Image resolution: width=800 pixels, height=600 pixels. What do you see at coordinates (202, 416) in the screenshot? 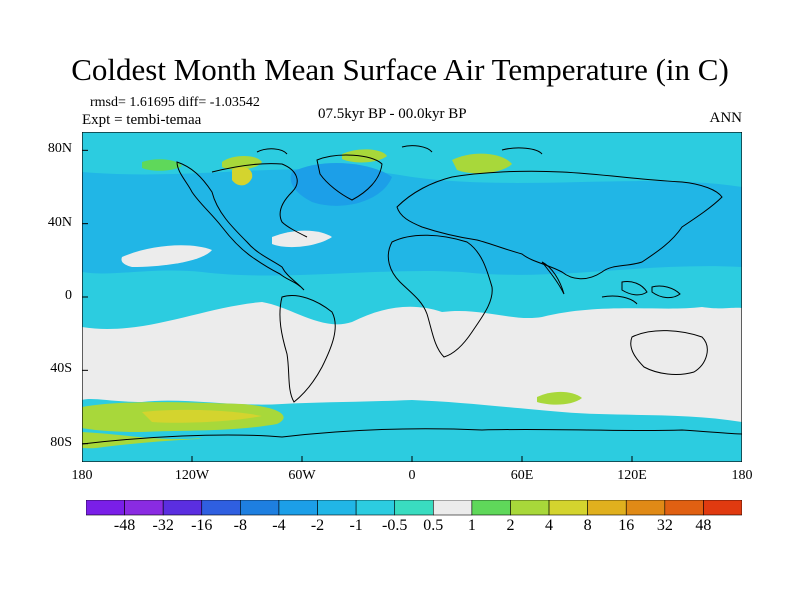
I see `field-yellow-south` at bounding box center [202, 416].